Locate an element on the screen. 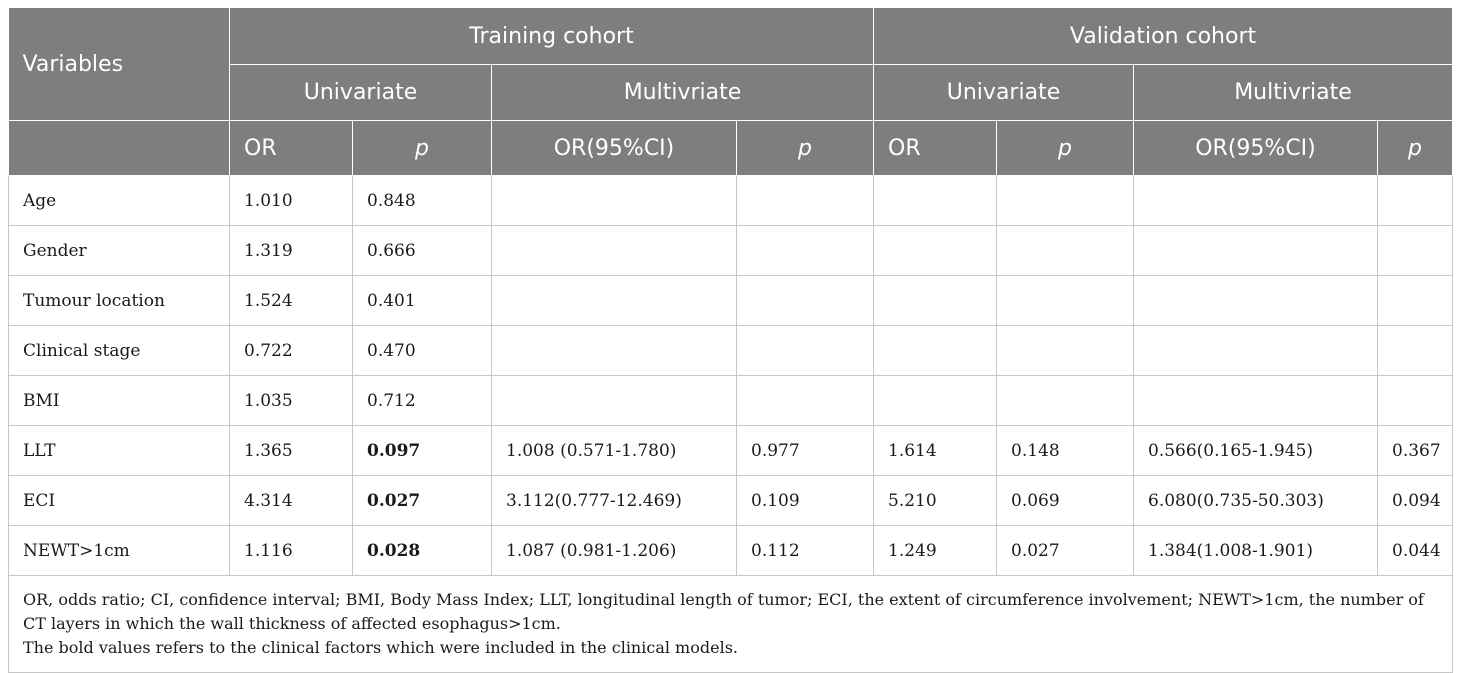  cell-training-or: 1.010 is located at coordinates (291, 200).